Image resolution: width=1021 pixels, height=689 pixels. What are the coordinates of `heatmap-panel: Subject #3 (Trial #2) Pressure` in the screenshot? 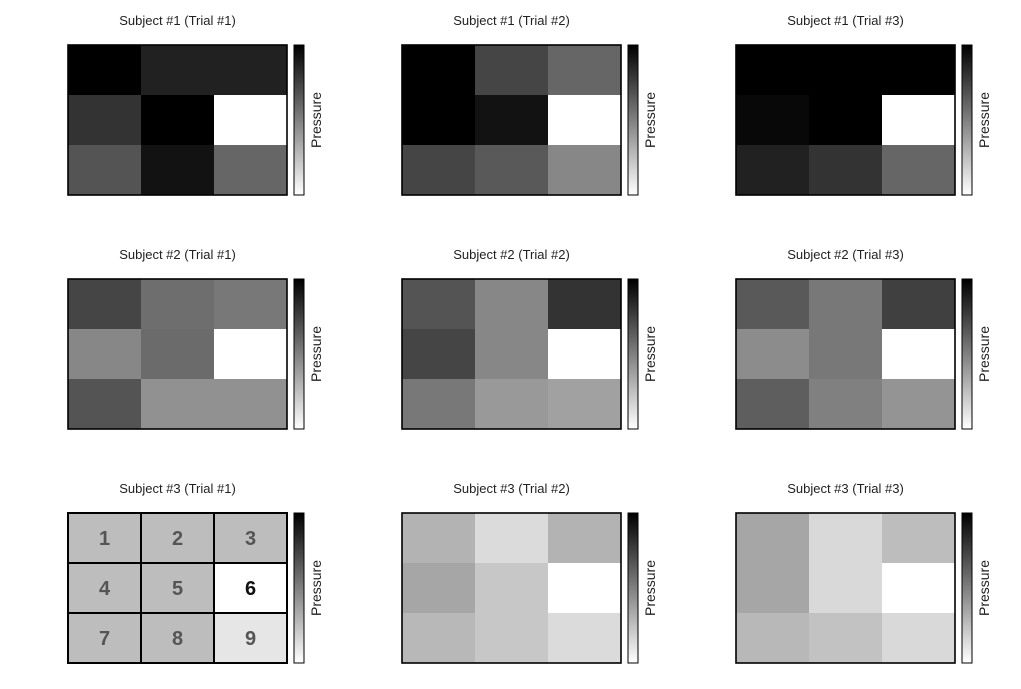 It's located at (529, 572).